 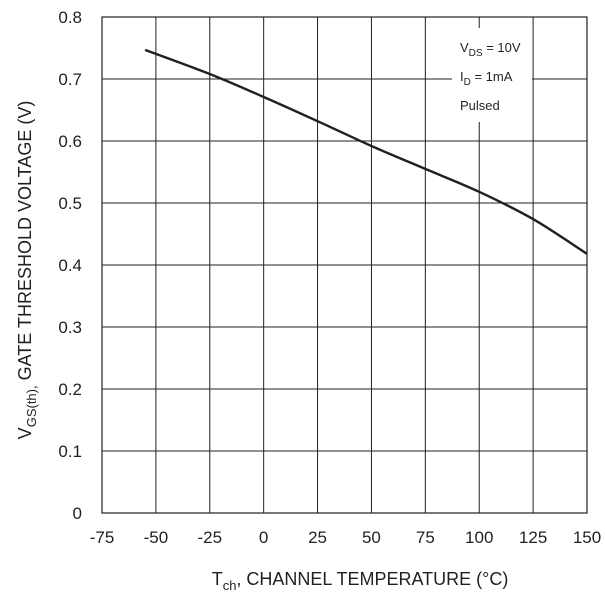 I want to click on y-tick-label: 0.4, so click(x=70, y=265).